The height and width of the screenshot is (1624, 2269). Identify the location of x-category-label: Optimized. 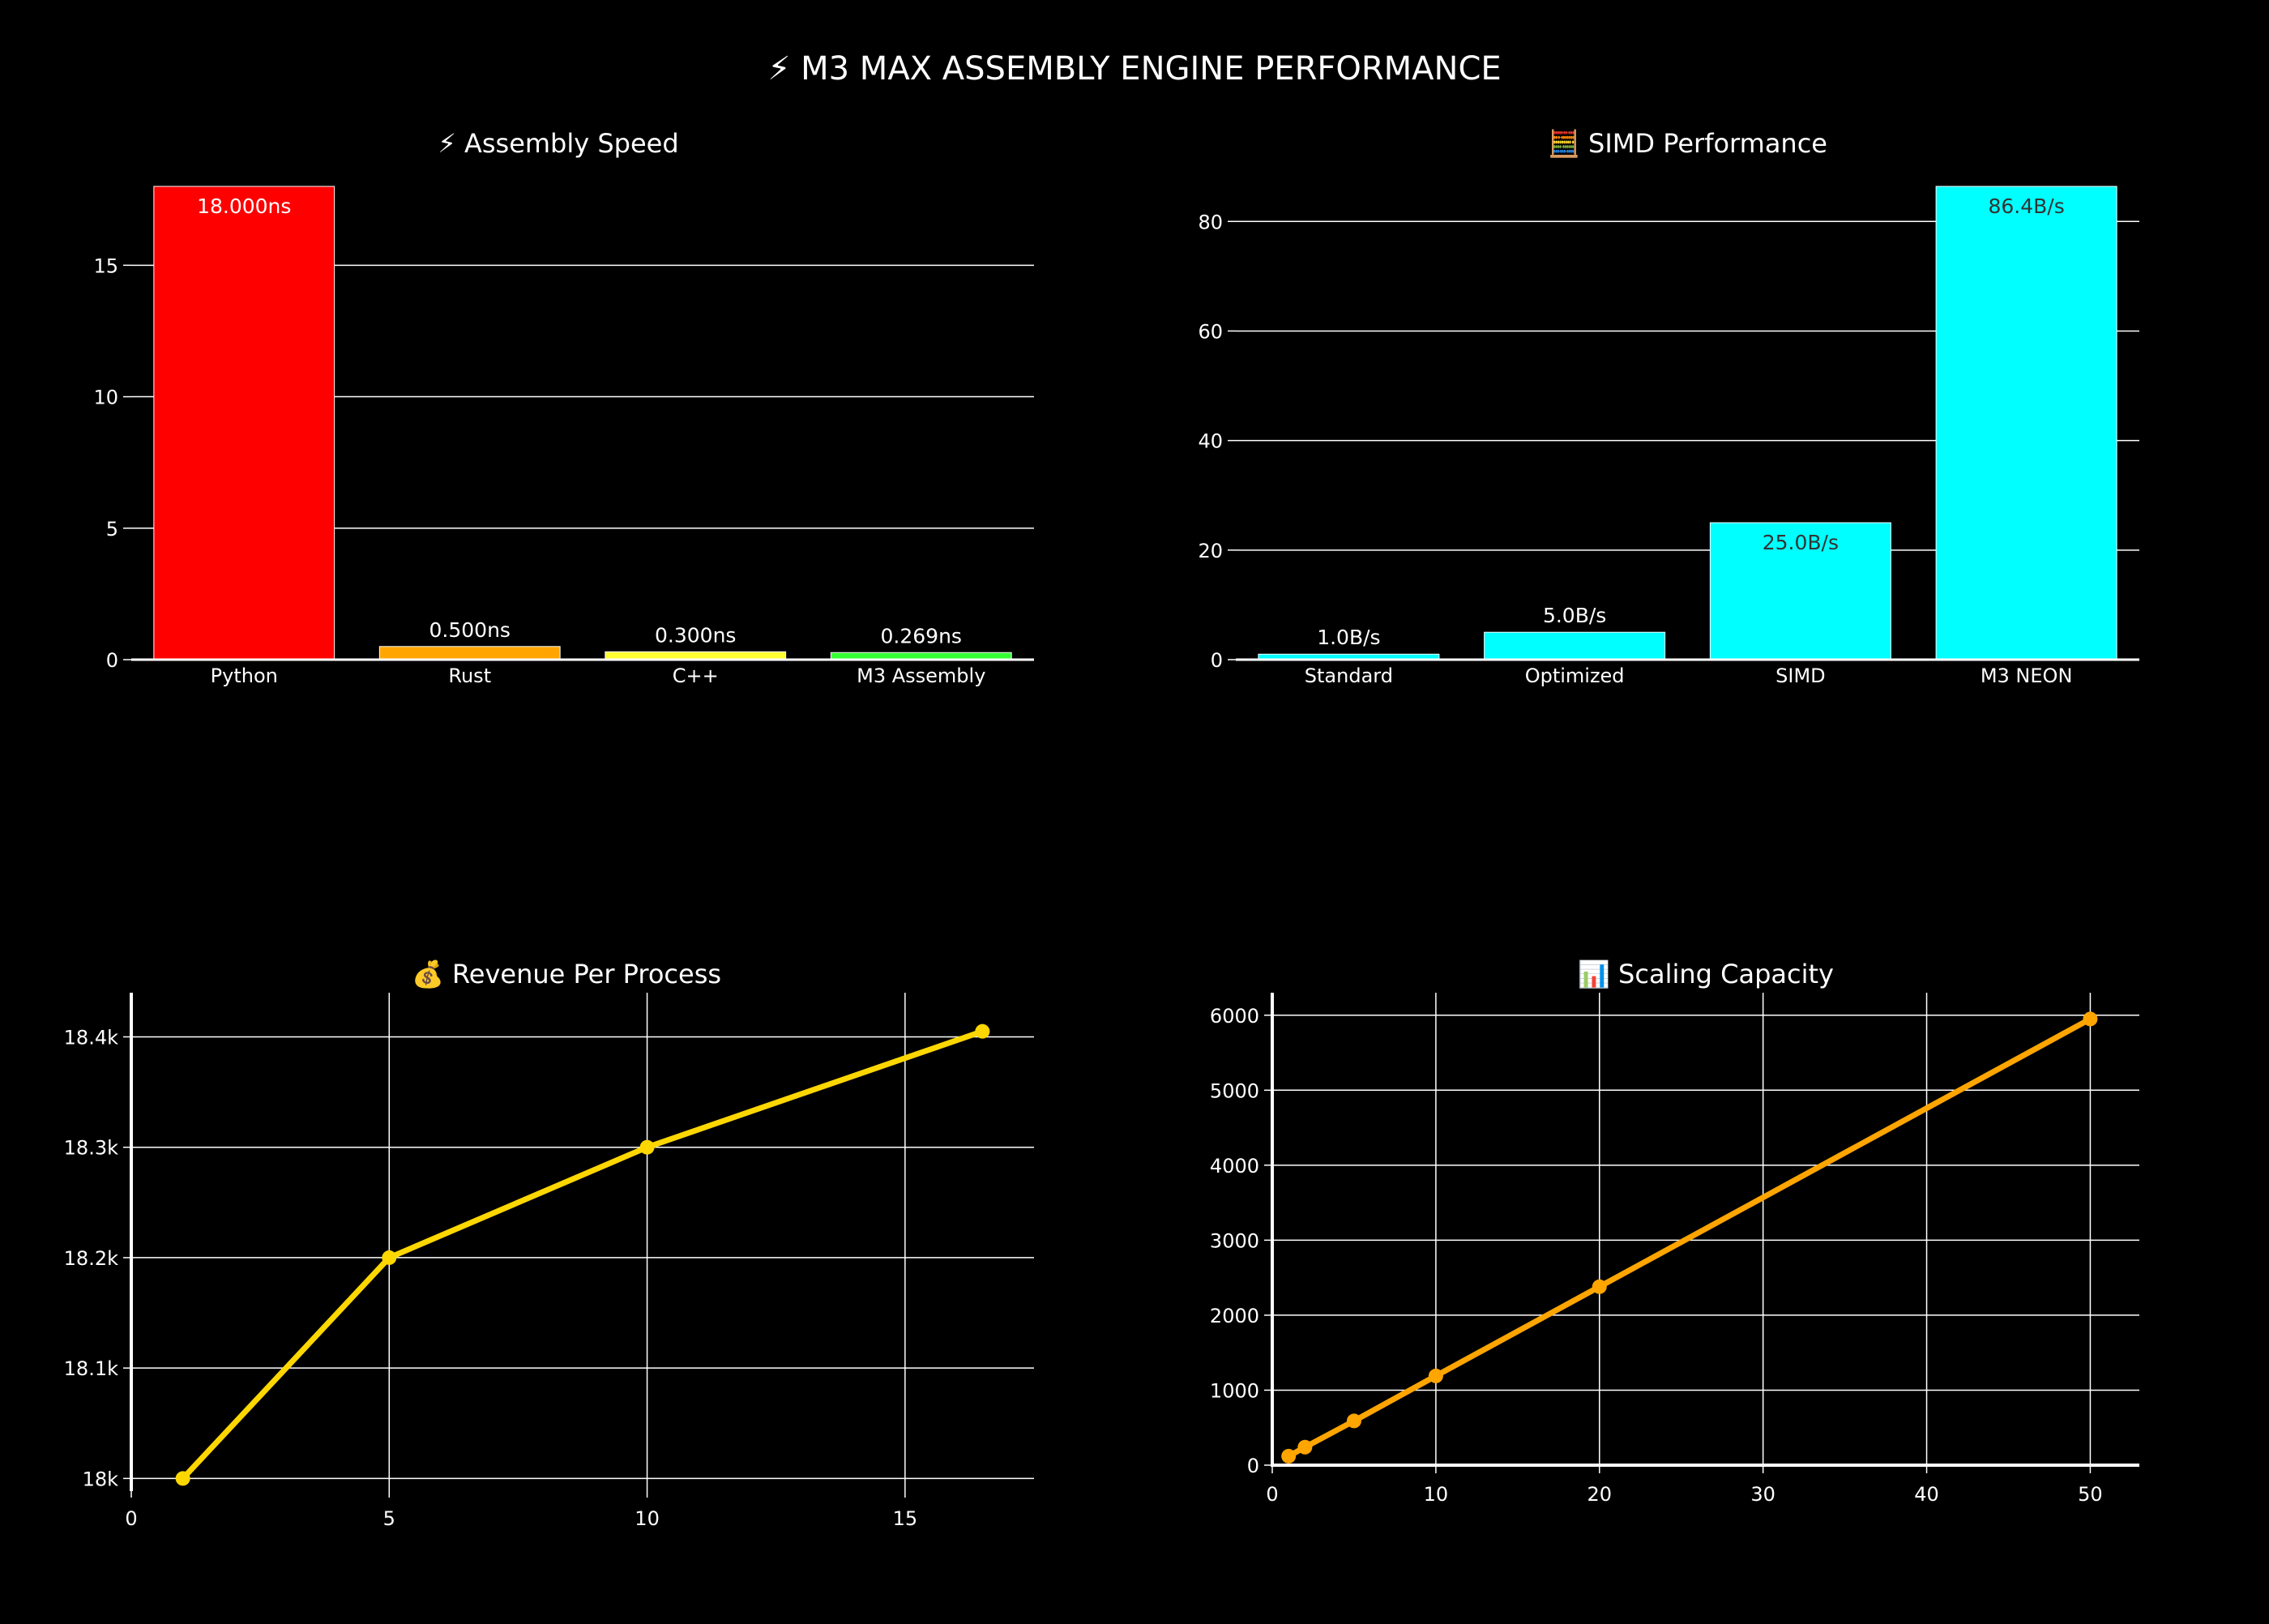
(1575, 676).